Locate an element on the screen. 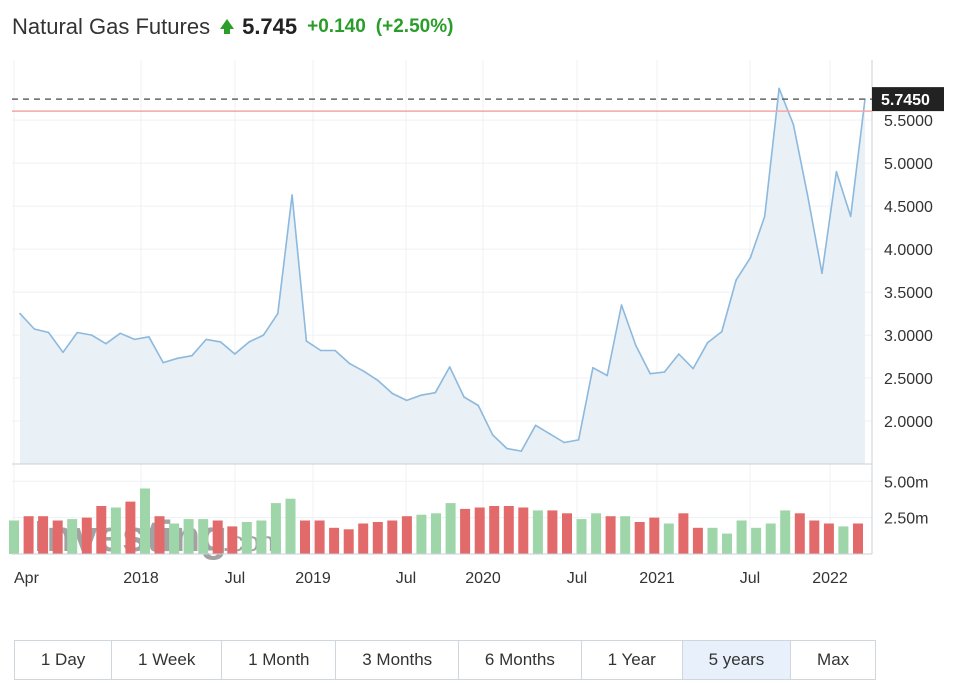 Image resolution: width=970 pixels, height=683 pixels. x-tick-label: 2022 is located at coordinates (830, 578).